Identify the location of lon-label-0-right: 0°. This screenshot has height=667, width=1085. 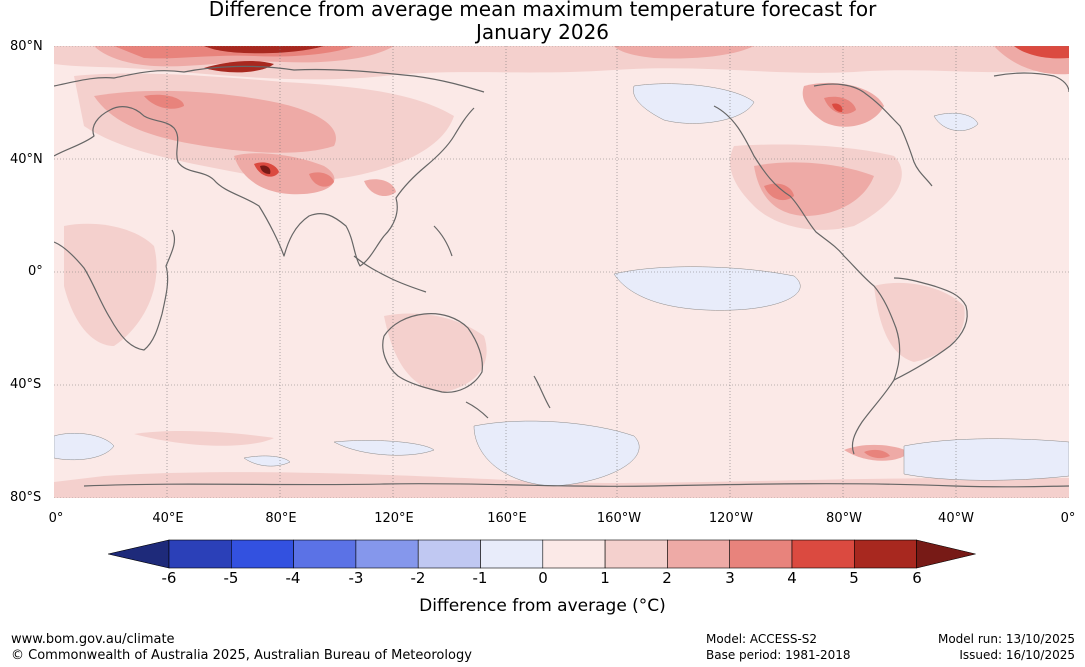
(1068, 518).